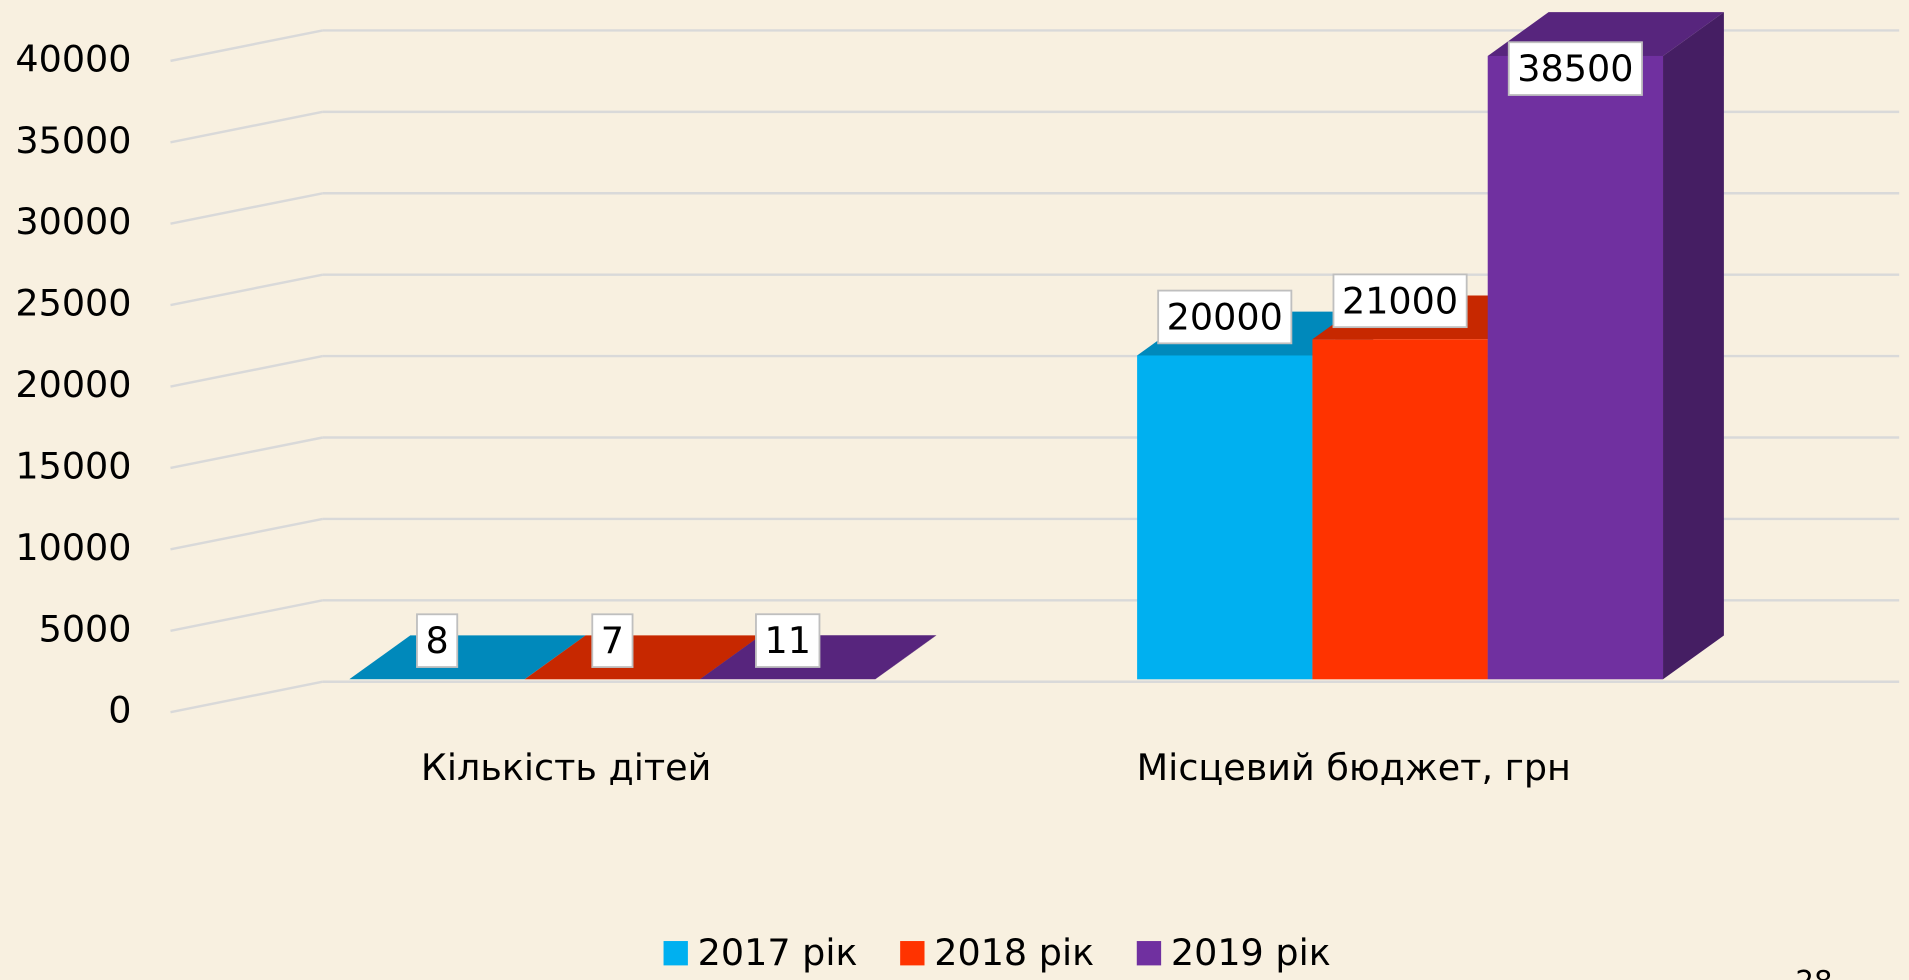  Describe the element at coordinates (1354, 767) in the screenshot. I see `x-tick-label: Місцевий бюджет, грн` at that location.